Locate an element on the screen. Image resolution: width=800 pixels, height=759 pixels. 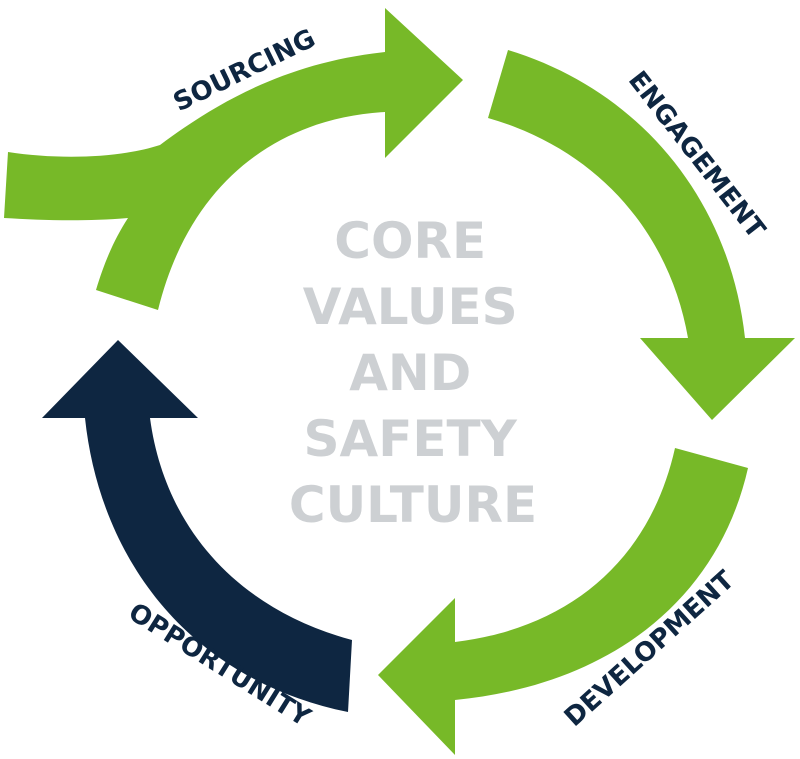
center-title: CORE VALUES AND SAFETY CULTURE is located at coordinates (413, 373).